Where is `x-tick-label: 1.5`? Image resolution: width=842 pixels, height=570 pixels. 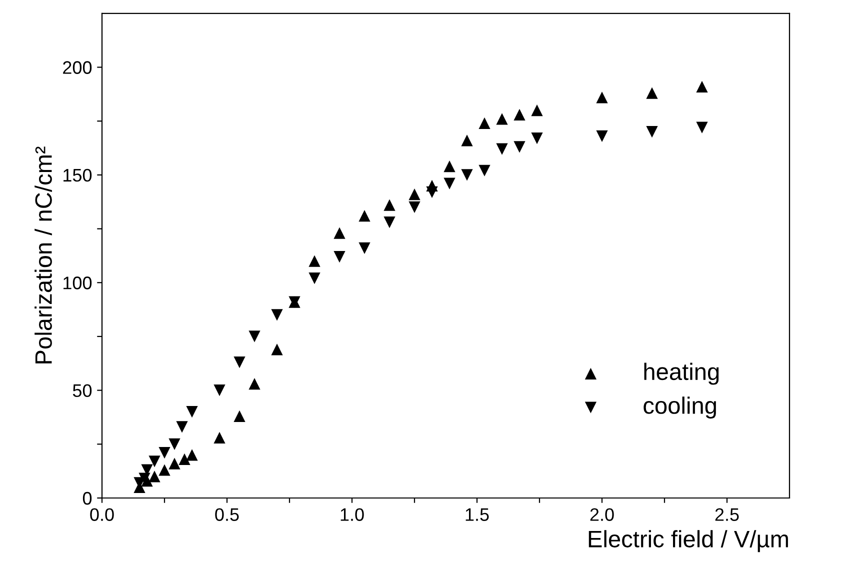
x-tick-label: 1.5 is located at coordinates (477, 514).